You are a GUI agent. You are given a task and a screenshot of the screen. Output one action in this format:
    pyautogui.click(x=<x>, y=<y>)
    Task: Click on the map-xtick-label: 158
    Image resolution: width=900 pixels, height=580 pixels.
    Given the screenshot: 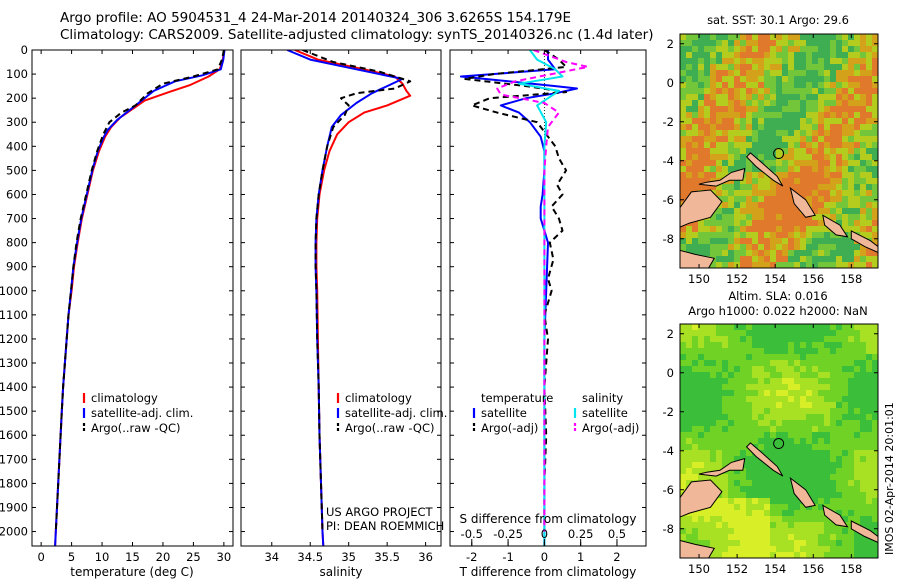 What is the action you would take?
    pyautogui.click(x=851, y=279)
    